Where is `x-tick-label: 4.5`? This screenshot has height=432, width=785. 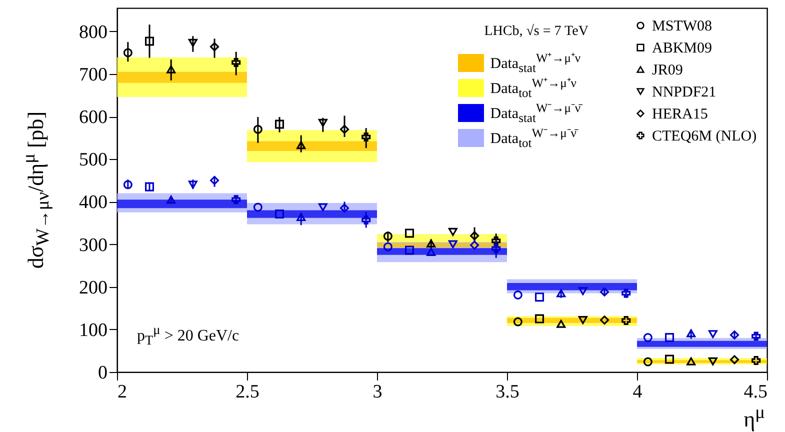
x-tick-label: 4.5 is located at coordinates (756, 392).